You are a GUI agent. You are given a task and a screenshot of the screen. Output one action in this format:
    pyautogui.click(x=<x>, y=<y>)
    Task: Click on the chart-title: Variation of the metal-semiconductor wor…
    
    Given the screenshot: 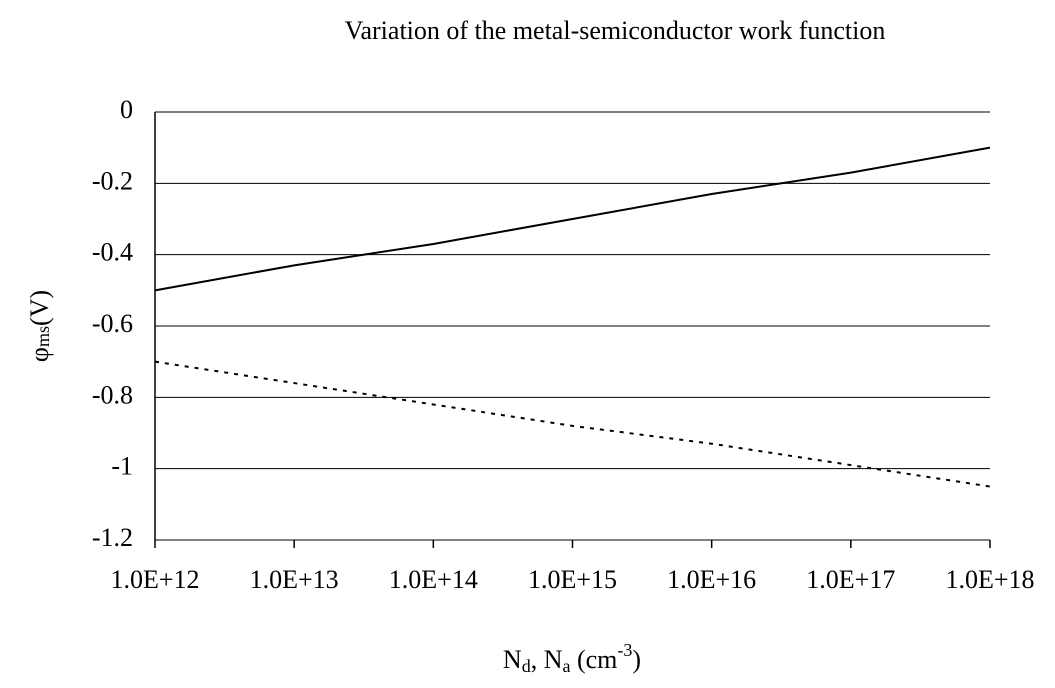 What is the action you would take?
    pyautogui.click(x=615, y=30)
    